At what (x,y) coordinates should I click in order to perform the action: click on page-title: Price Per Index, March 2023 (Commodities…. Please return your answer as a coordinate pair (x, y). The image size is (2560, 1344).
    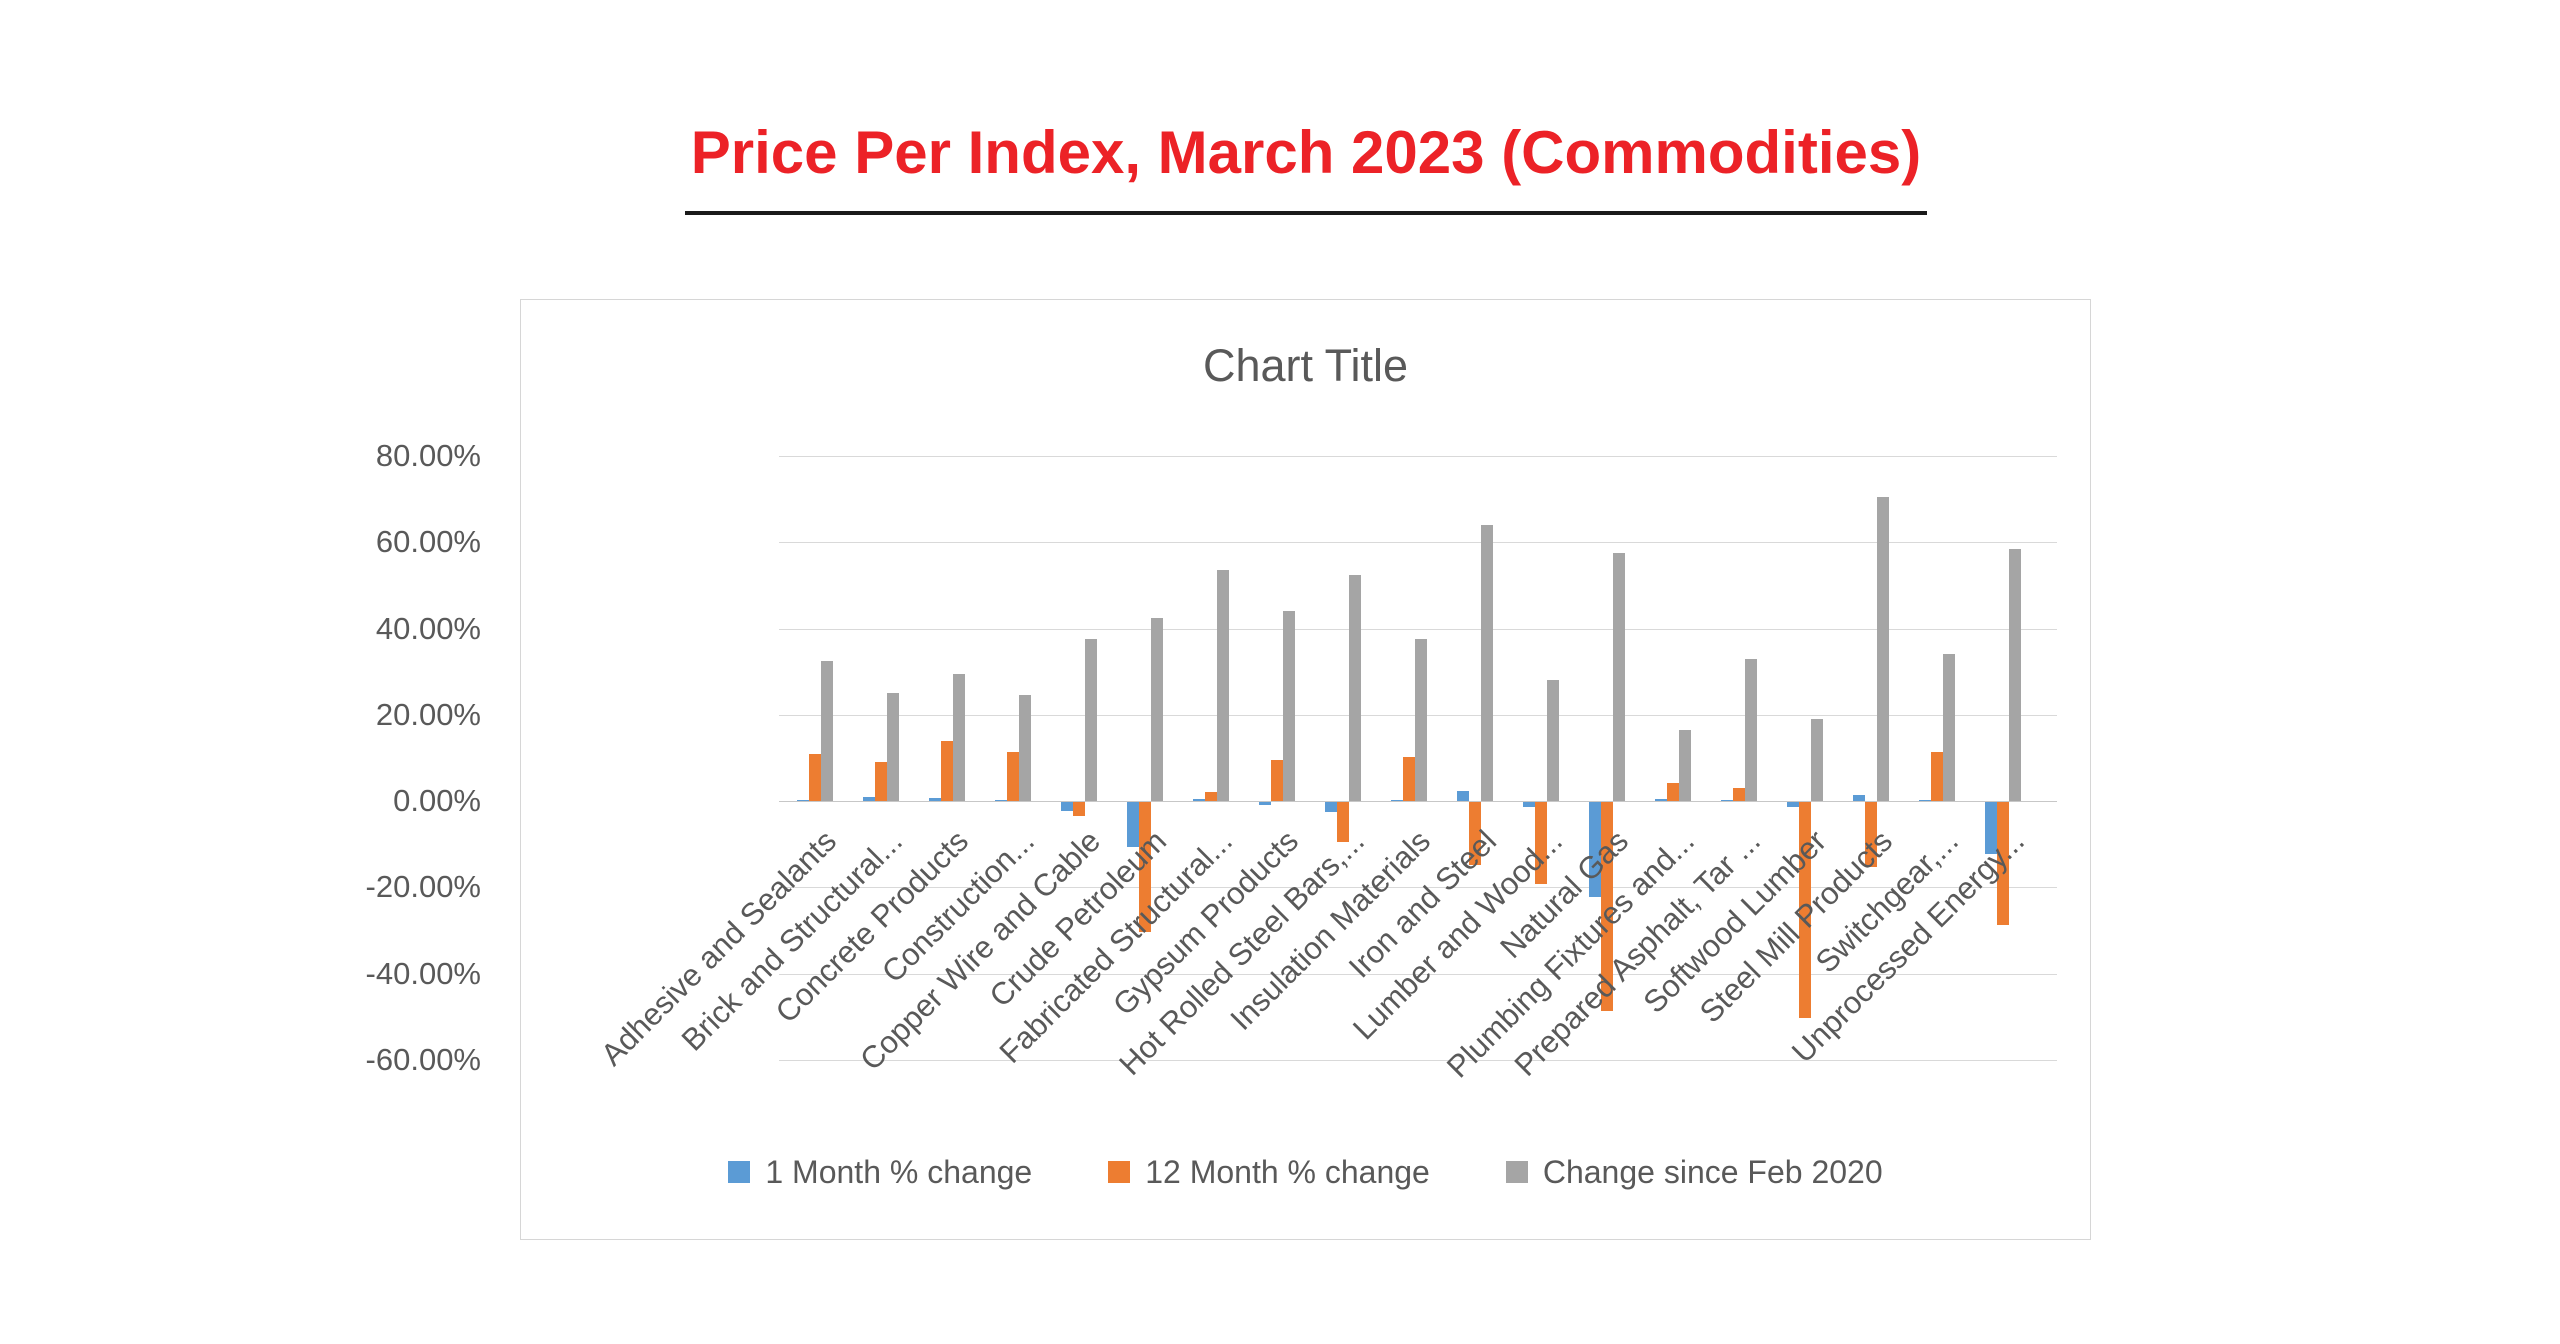
    Looking at the image, I should click on (1306, 166).